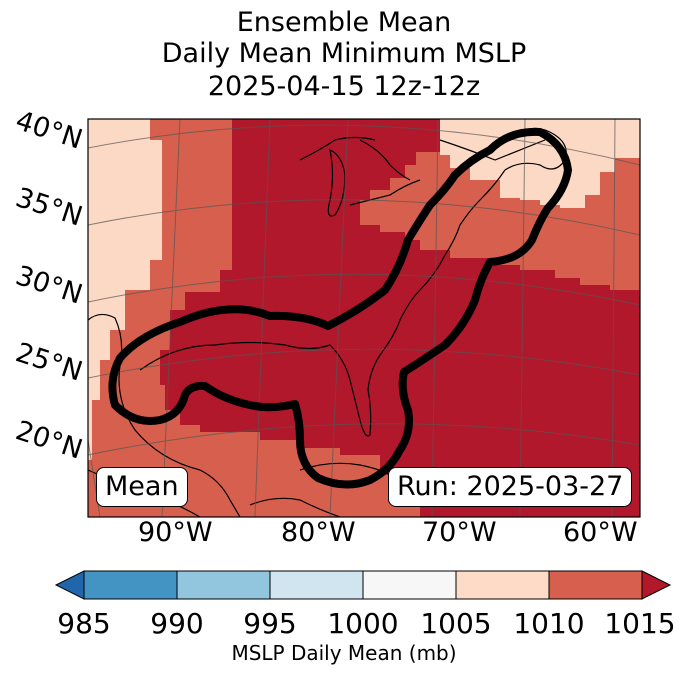 The image size is (688, 674). Describe the element at coordinates (510, 487) in the screenshot. I see `run-date-box: Run: 2025-03-27` at that location.